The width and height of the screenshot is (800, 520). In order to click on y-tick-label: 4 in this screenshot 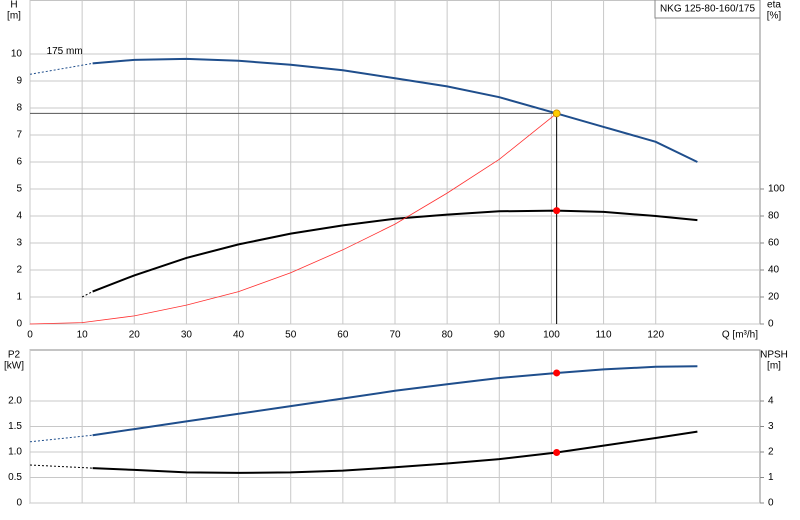, I will do `click(19, 216)`.